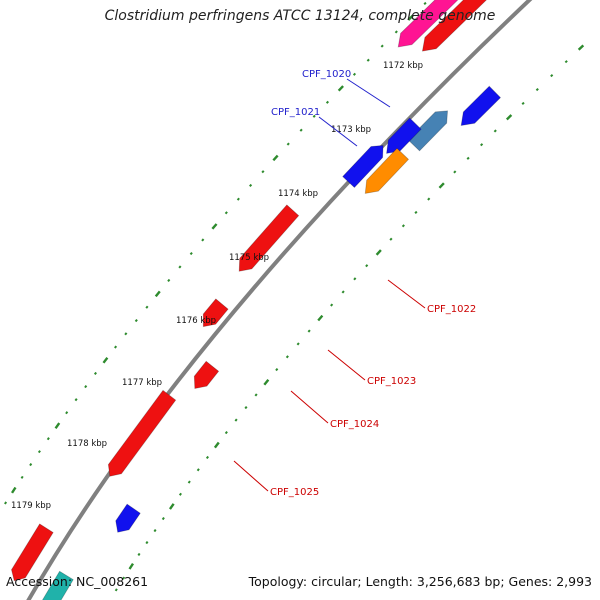  Describe the element at coordinates (142, 383) in the screenshot. I see `kbp-label: 1177 kbp` at that location.